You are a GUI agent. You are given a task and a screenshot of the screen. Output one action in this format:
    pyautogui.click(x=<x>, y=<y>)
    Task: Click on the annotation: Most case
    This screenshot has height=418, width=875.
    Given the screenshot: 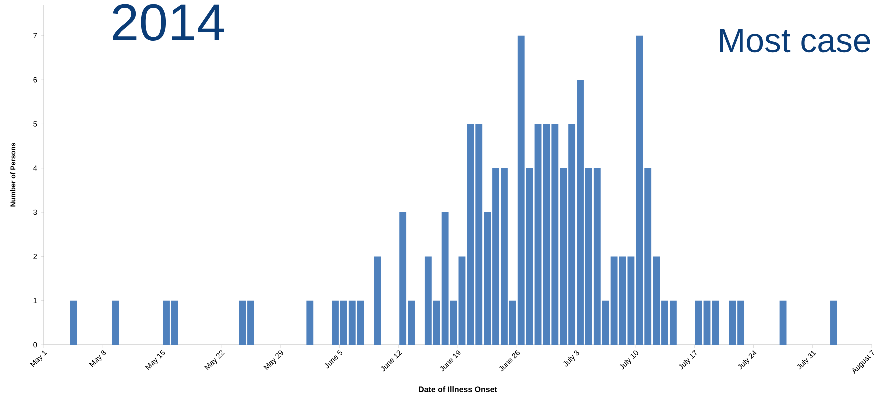 What is the action you would take?
    pyautogui.click(x=795, y=40)
    